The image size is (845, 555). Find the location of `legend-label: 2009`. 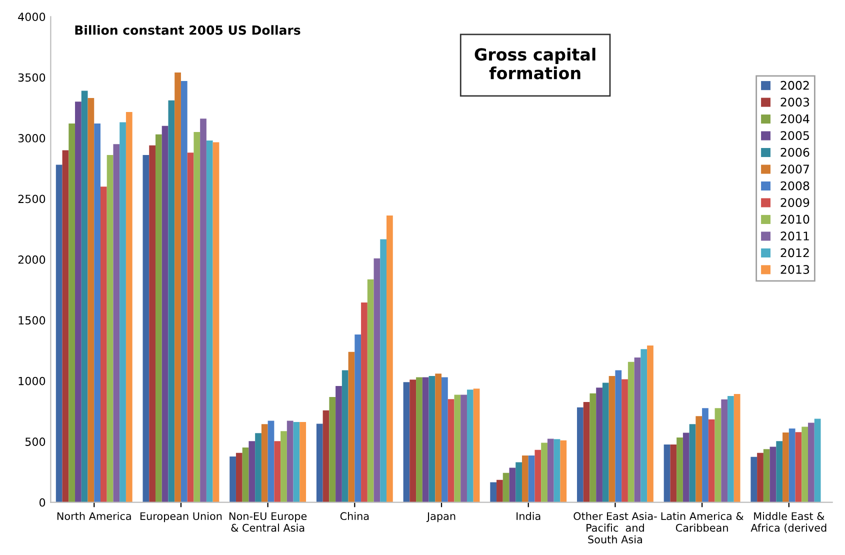

legend-label: 2009 is located at coordinates (795, 202).